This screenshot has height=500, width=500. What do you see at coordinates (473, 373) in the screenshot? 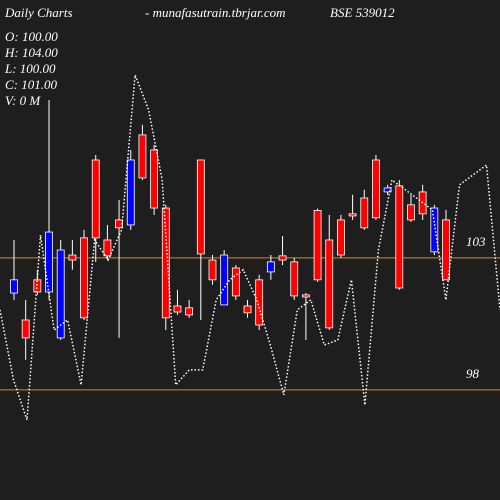
I see `y-tick-label: 98` at bounding box center [473, 373].